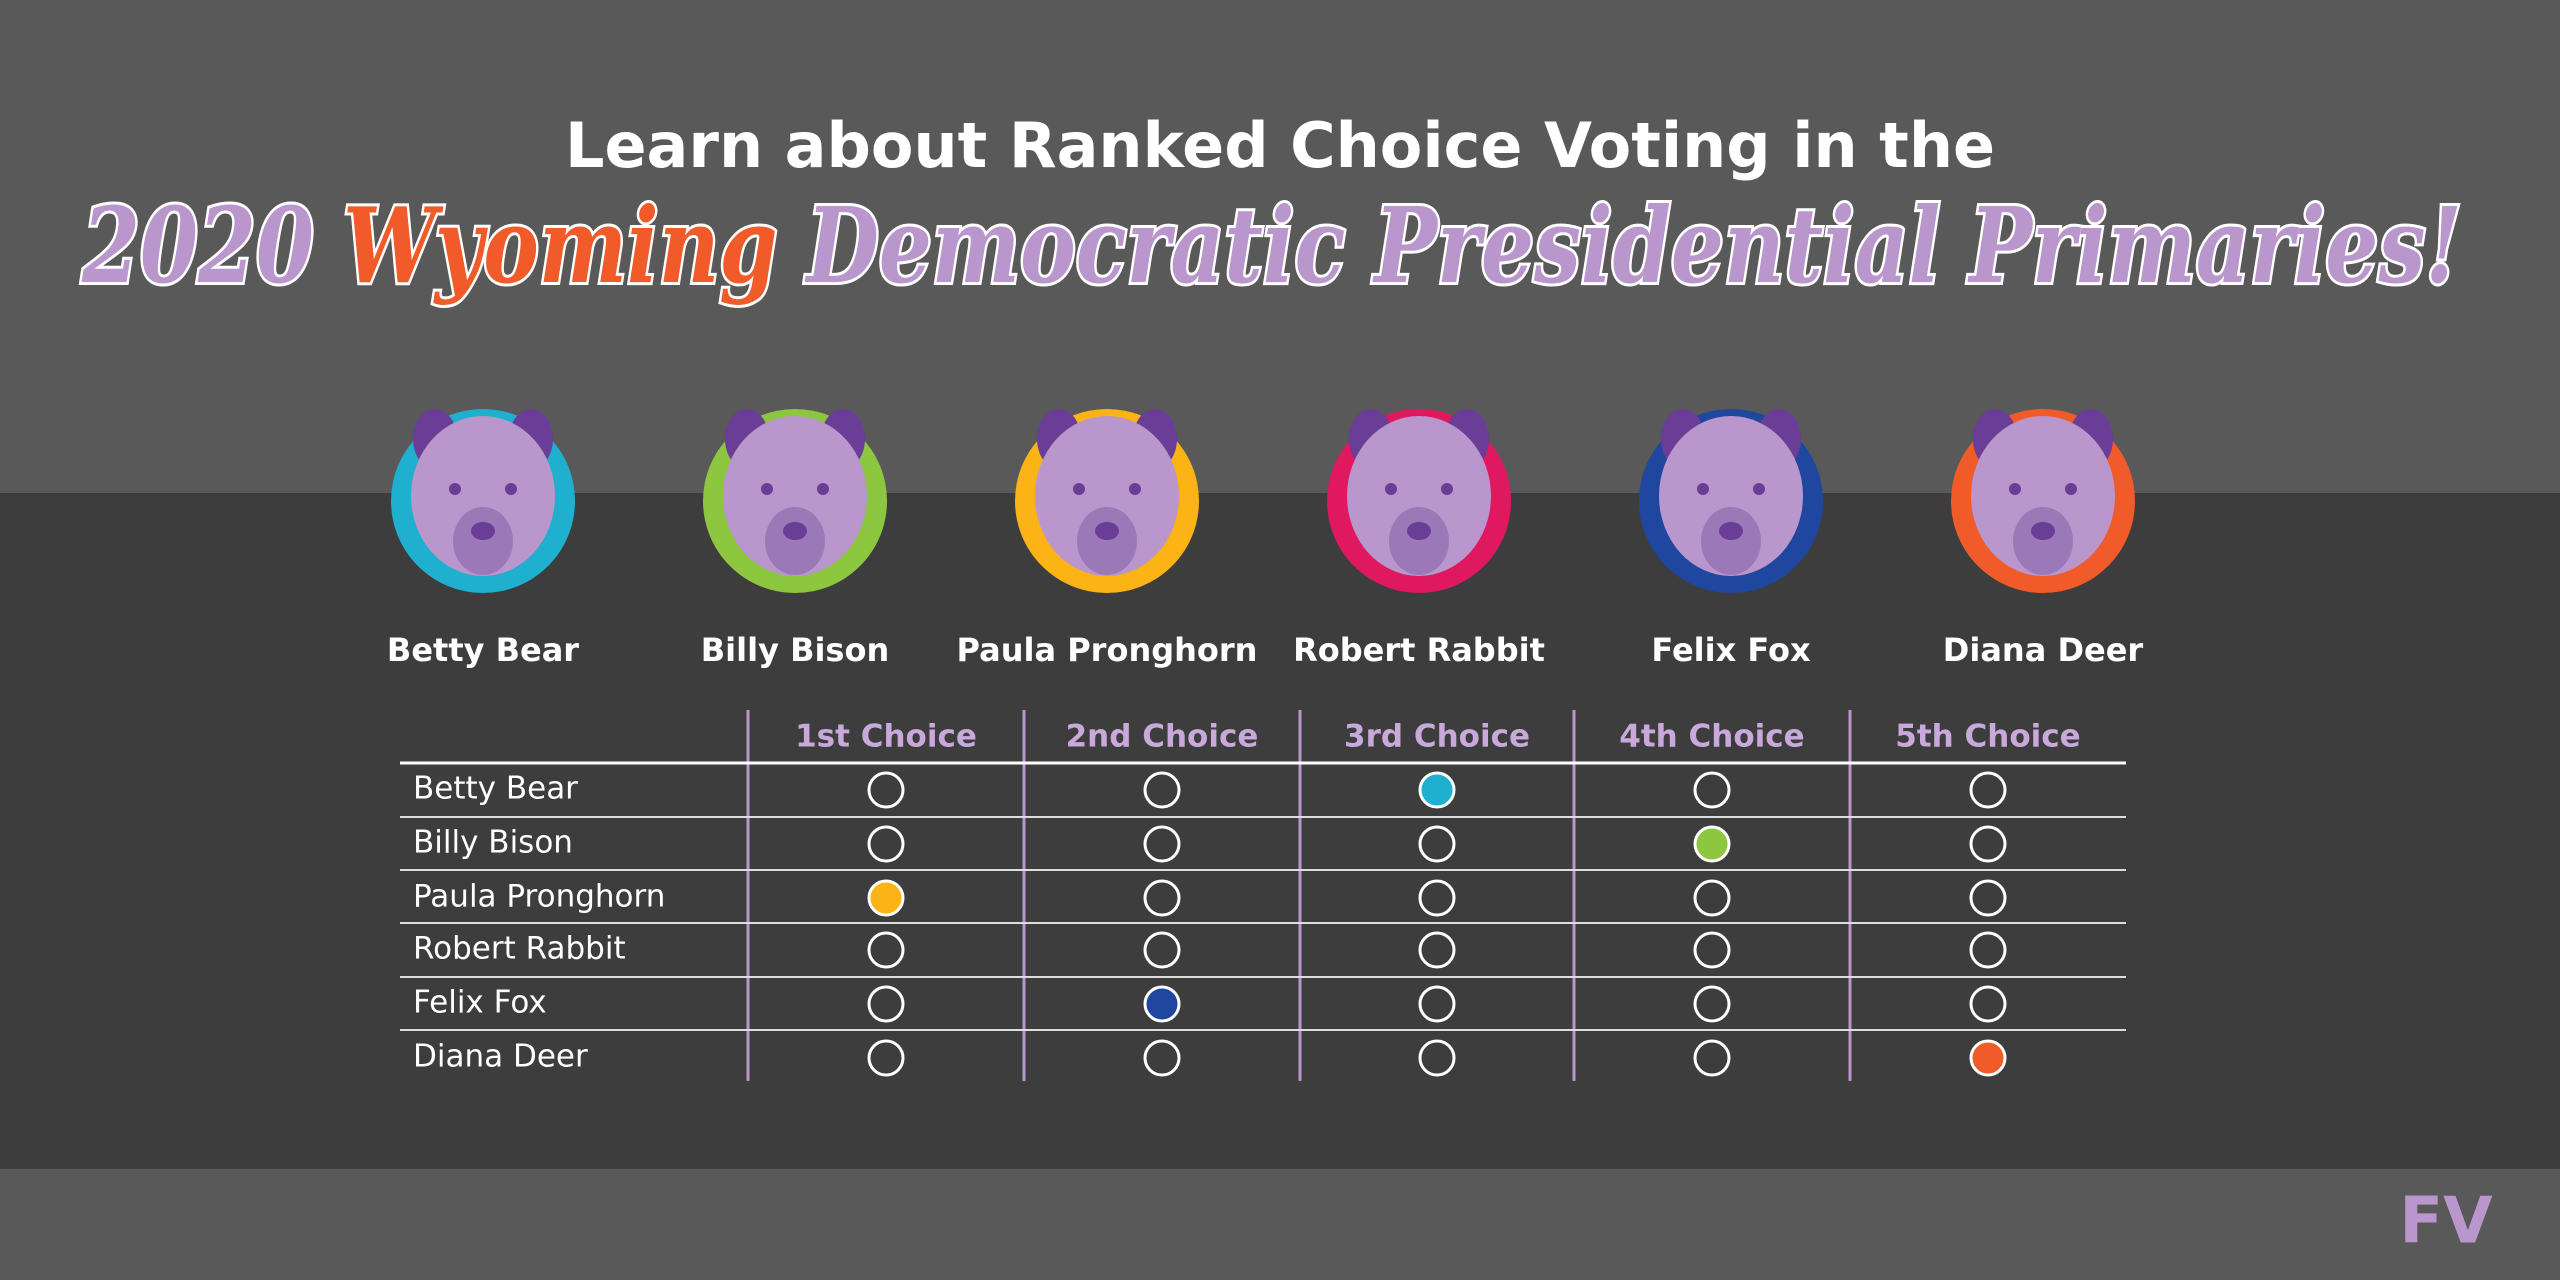  What do you see at coordinates (1419, 650) in the screenshot?
I see `candidate-name: Robert Rabbit` at bounding box center [1419, 650].